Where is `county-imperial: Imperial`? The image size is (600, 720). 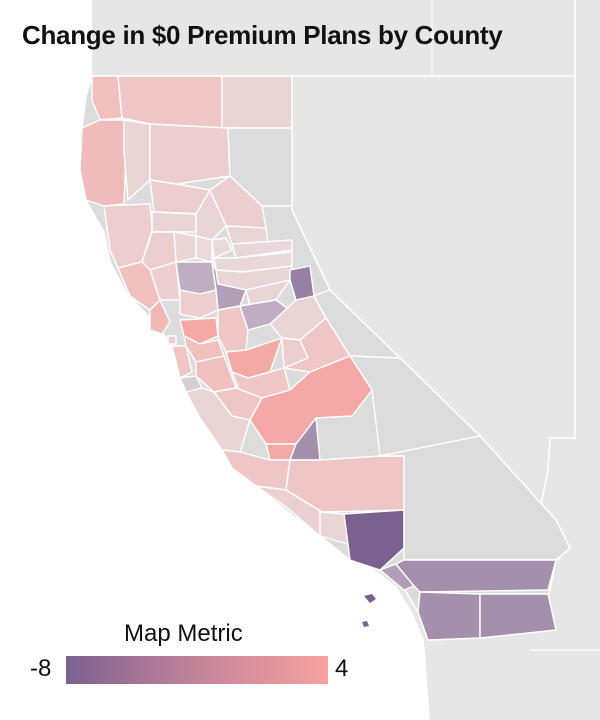
county-imperial: Imperial is located at coordinates (518, 616).